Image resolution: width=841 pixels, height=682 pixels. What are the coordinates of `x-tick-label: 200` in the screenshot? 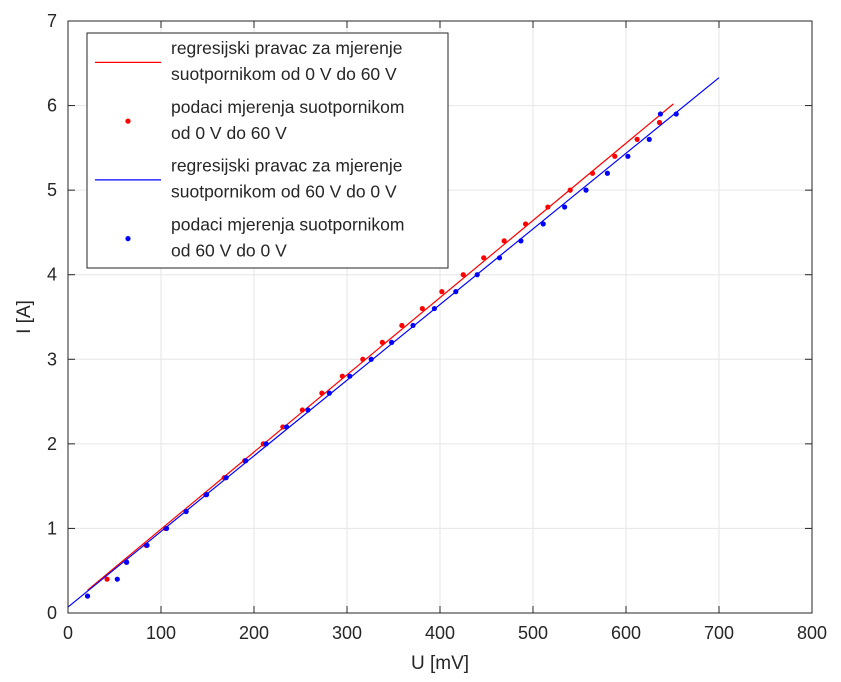 It's located at (254, 633).